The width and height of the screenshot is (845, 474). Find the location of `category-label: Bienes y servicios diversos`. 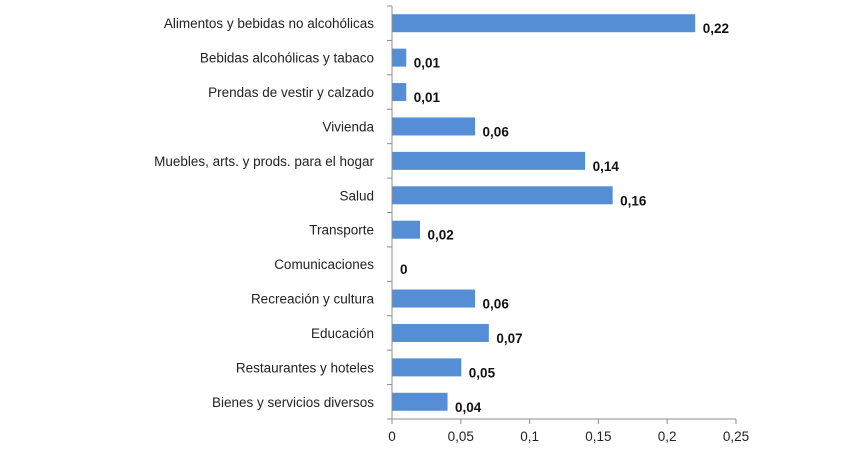

category-label: Bienes y servicios diversos is located at coordinates (293, 402).